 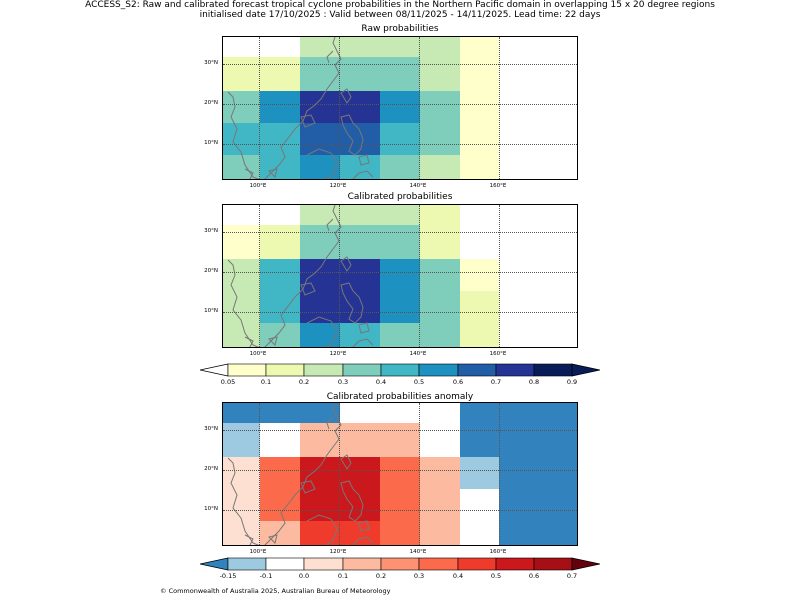 What do you see at coordinates (400, 276) in the screenshot?
I see `calibrated-probability-map` at bounding box center [400, 276].